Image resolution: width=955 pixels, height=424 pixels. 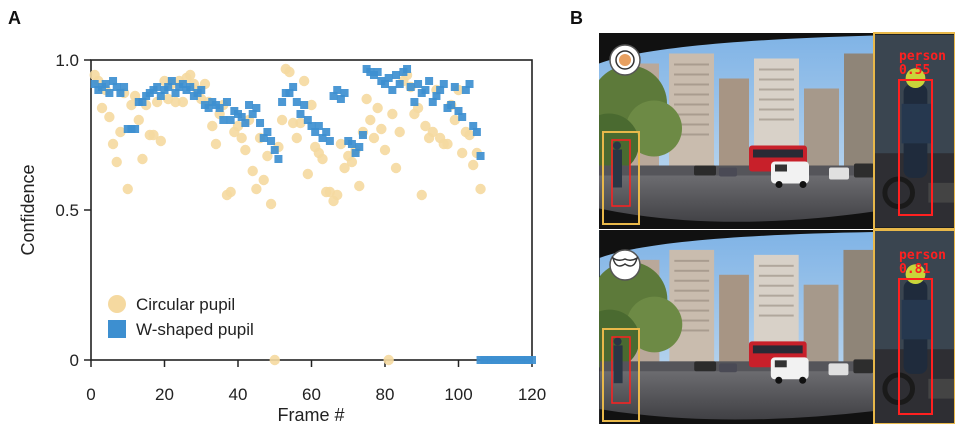 I want to click on crop-frame, so click(x=914, y=326).